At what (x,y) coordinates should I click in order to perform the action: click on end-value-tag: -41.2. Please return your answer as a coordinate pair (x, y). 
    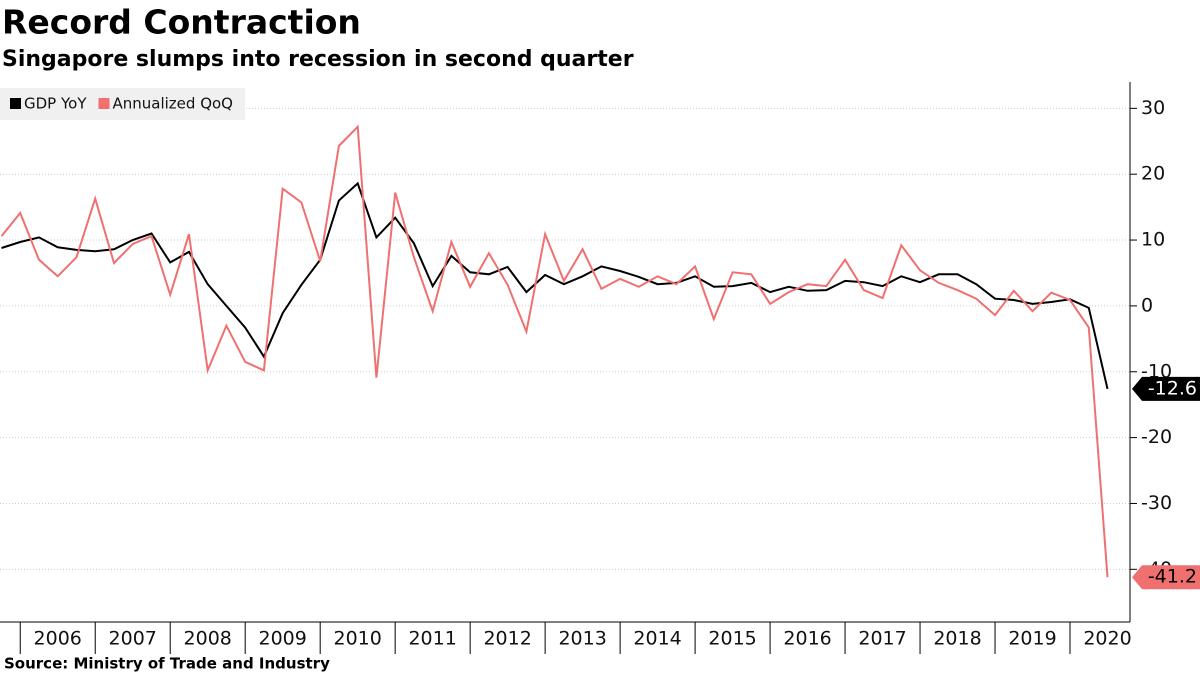
    Looking at the image, I should click on (1166, 577).